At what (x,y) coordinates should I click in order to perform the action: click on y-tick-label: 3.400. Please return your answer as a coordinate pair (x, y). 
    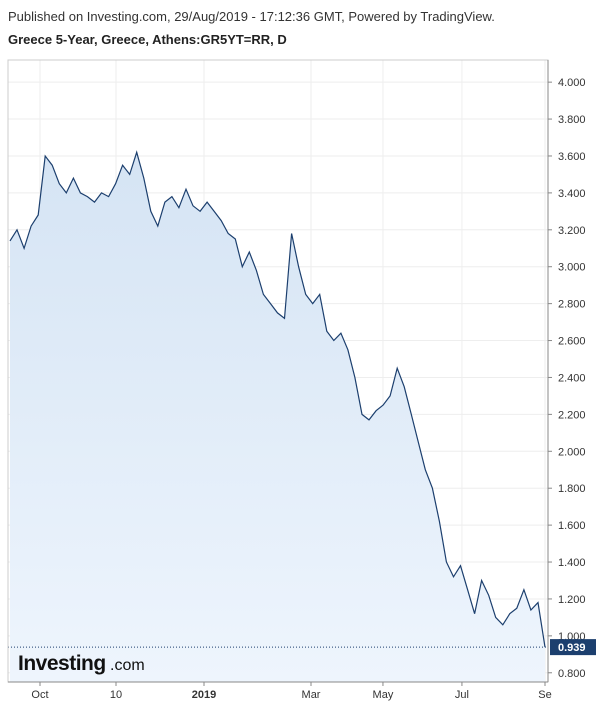
    Looking at the image, I should click on (572, 194).